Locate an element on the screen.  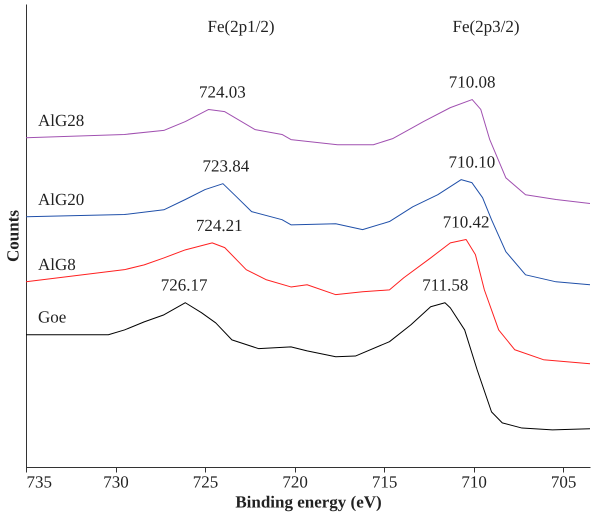
annotation: 711.58 is located at coordinates (445, 285).